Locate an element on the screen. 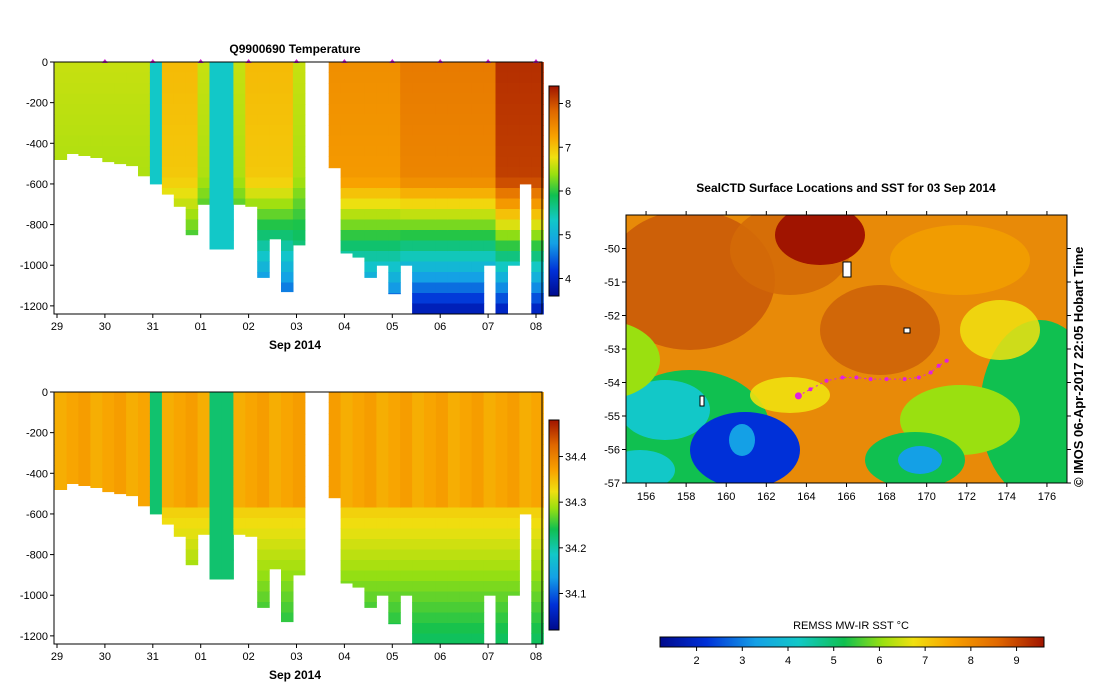  seal-location-point is located at coordinates (946, 360).